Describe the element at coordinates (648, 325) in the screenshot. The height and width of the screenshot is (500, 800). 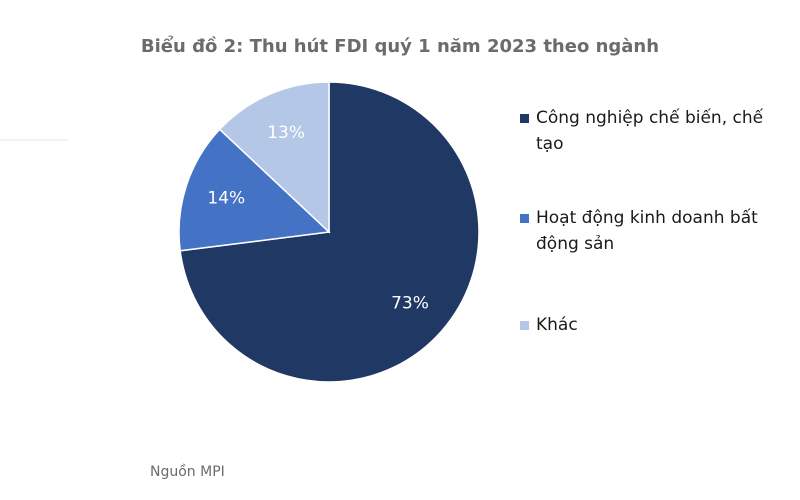
I see `legend-item: Khác` at that location.